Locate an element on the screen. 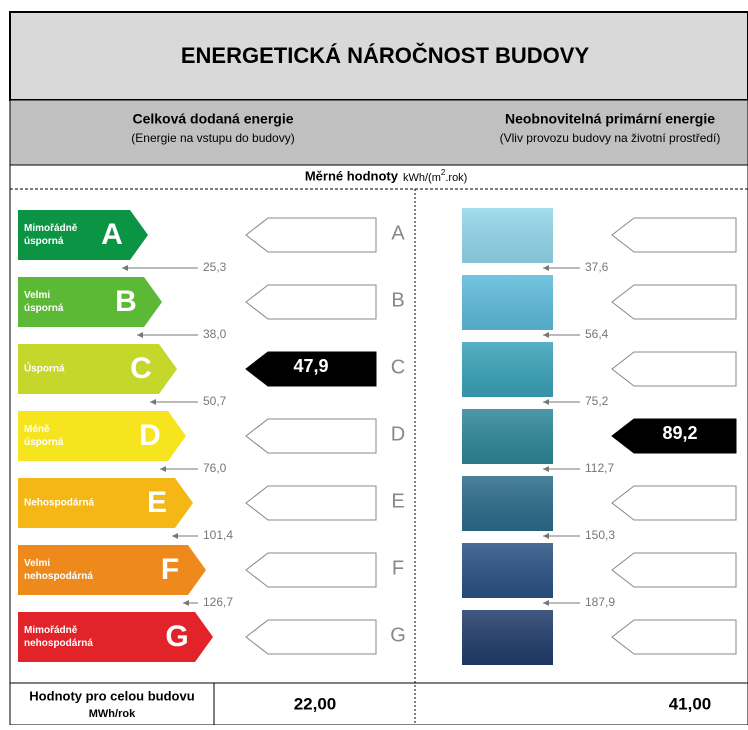  right-bound: 112,7 is located at coordinates (599, 468).